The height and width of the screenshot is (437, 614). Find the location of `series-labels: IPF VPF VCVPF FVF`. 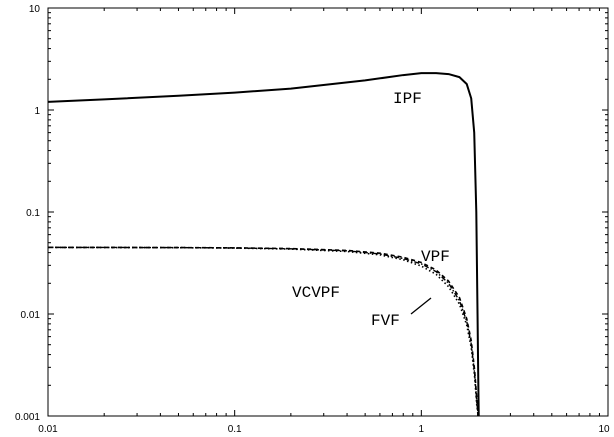

series-labels: IPF VPF VCVPF FVF is located at coordinates (371, 210).